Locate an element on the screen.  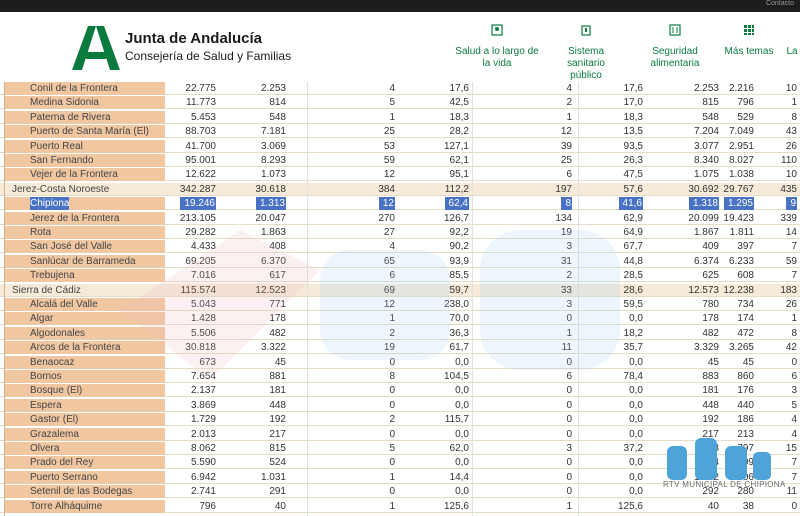
row-name: Algar is located at coordinates (42, 319).